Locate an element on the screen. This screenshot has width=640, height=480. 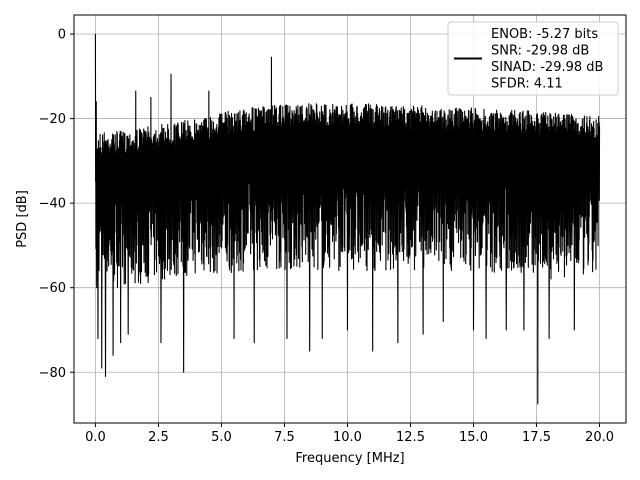
y-tick-label: −20 is located at coordinates (52, 119).